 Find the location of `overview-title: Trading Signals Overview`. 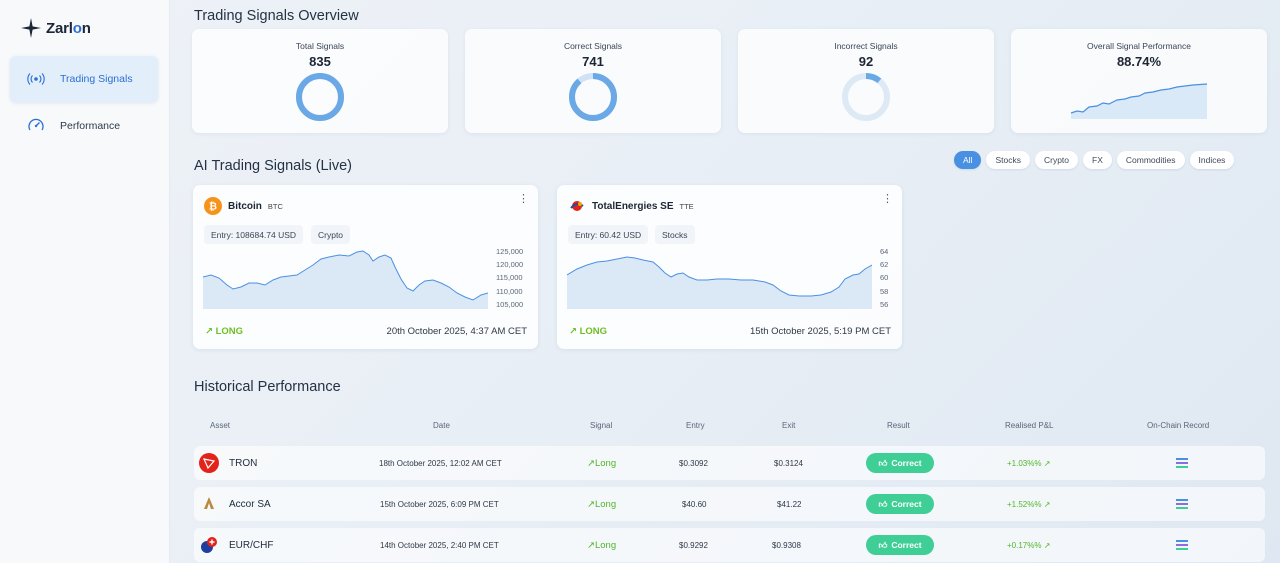

overview-title: Trading Signals Overview is located at coordinates (276, 16).